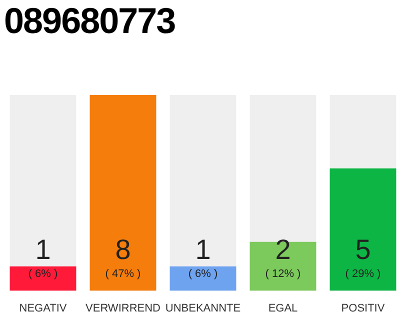 This screenshot has width=410, height=320. Describe the element at coordinates (123, 308) in the screenshot. I see `x-tick-label: VERWIRREND` at that location.